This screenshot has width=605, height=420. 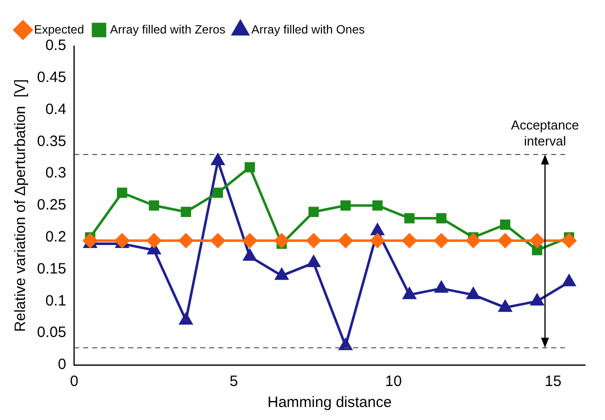 I want to click on y-tick-label: 0.1, so click(x=55, y=301).